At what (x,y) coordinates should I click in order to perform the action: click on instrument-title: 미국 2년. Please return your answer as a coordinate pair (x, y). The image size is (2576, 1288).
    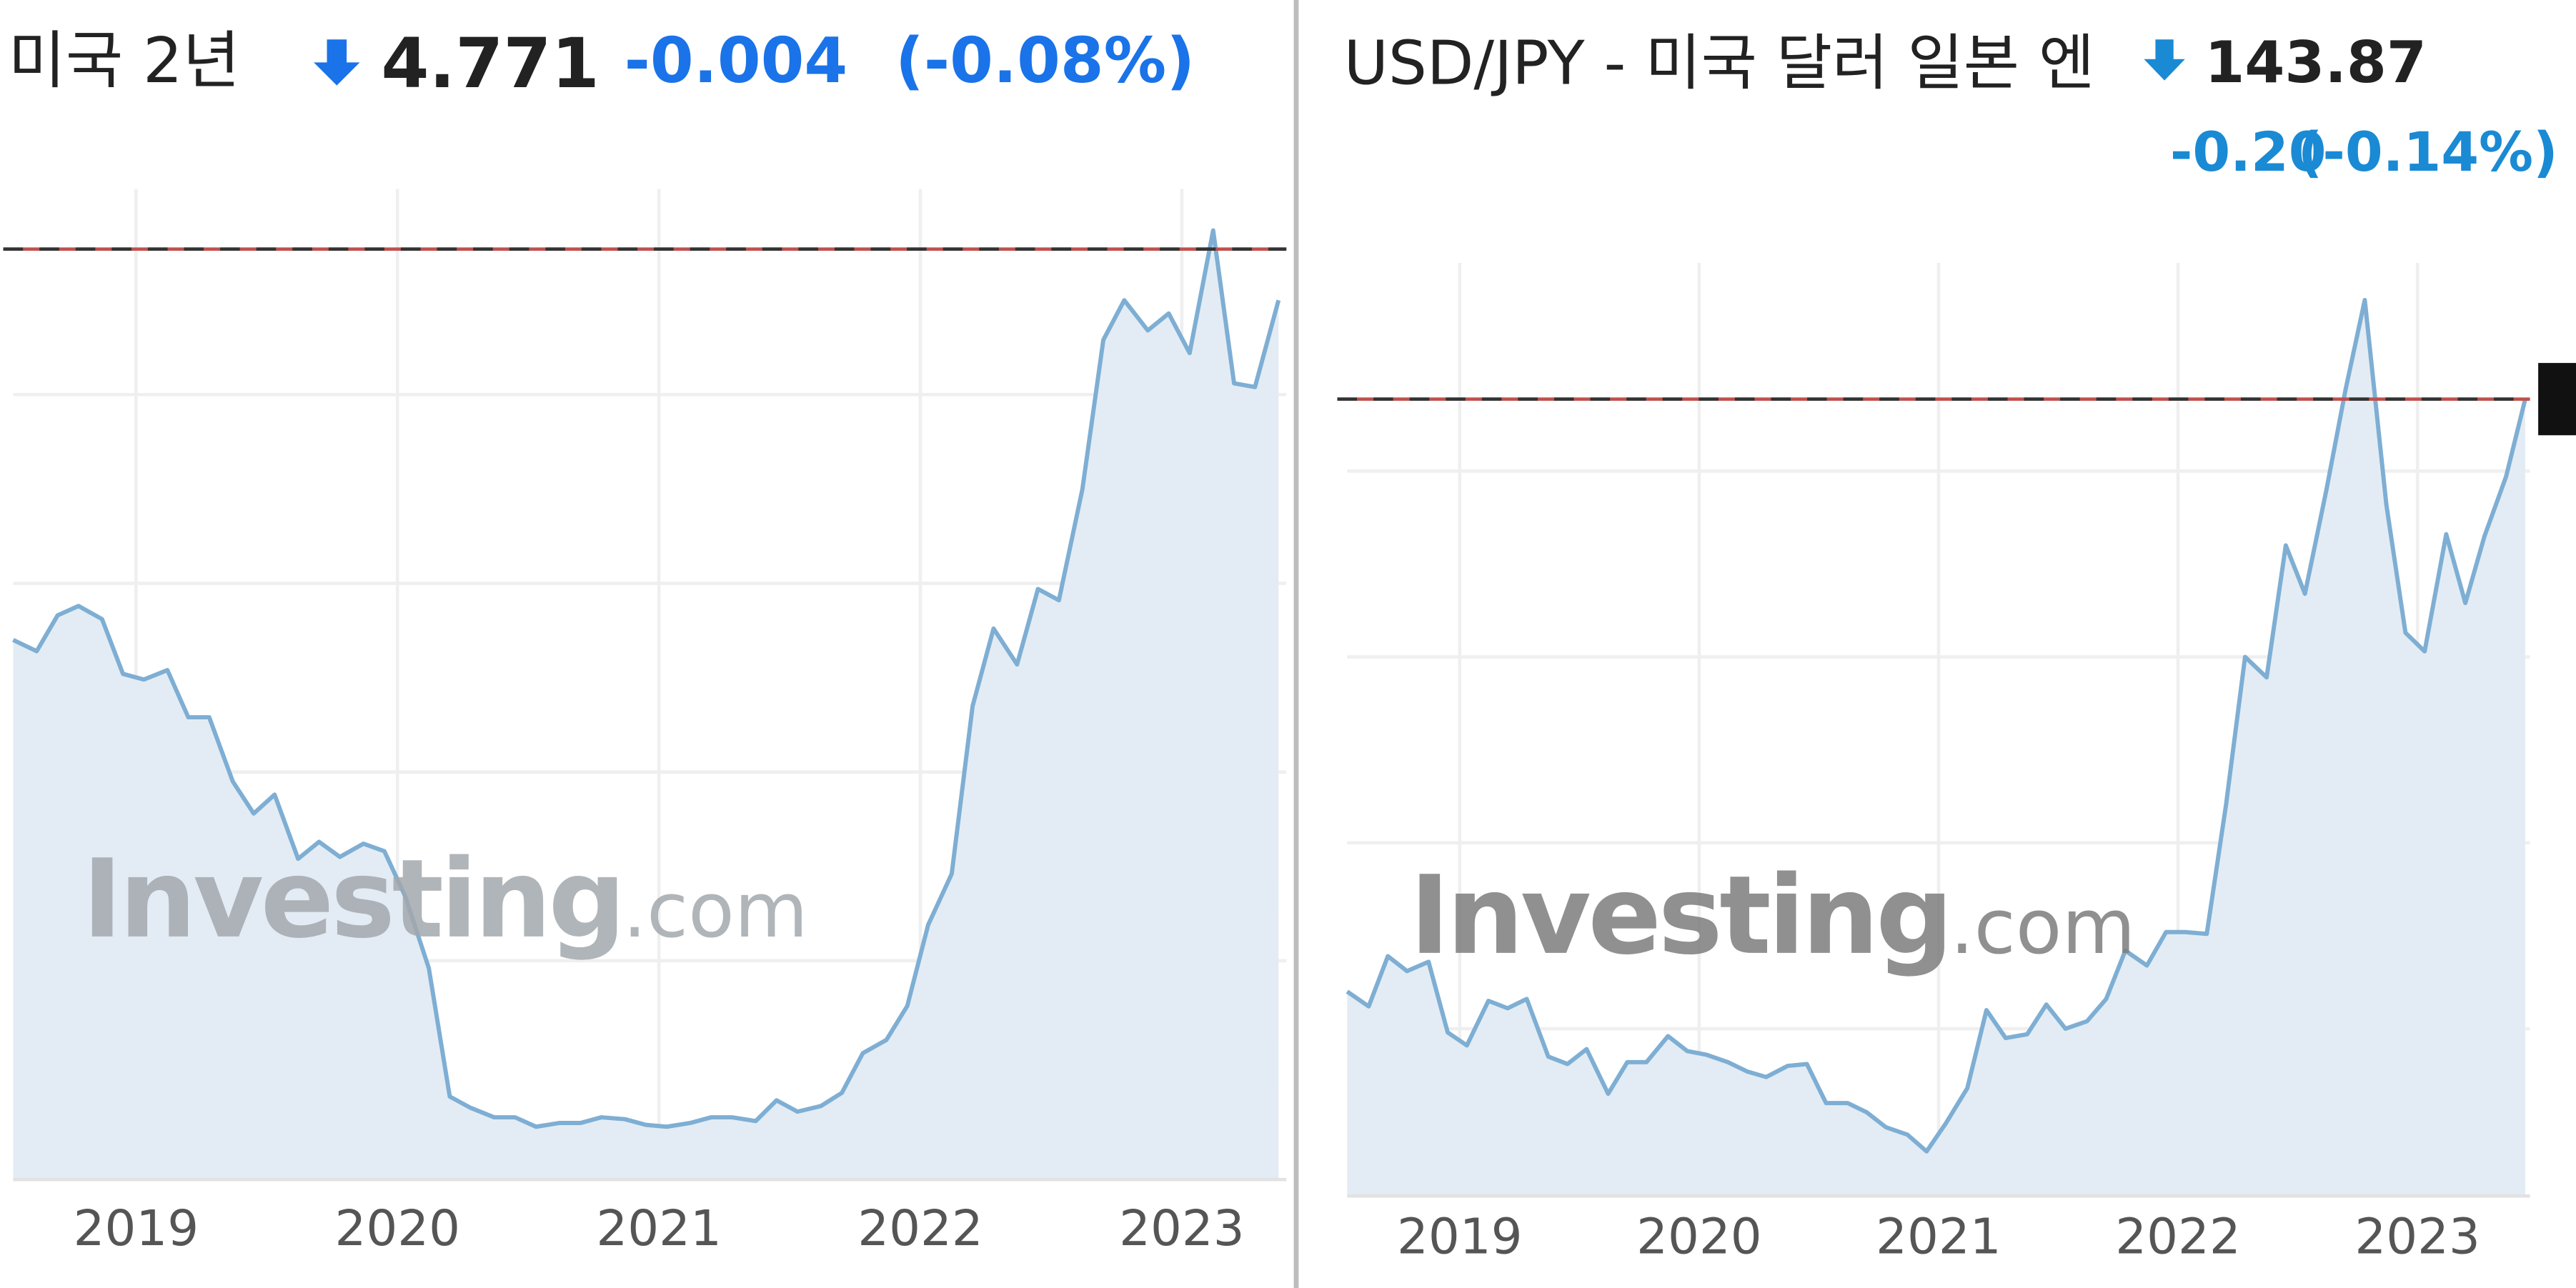
    Looking at the image, I should click on (123, 61).